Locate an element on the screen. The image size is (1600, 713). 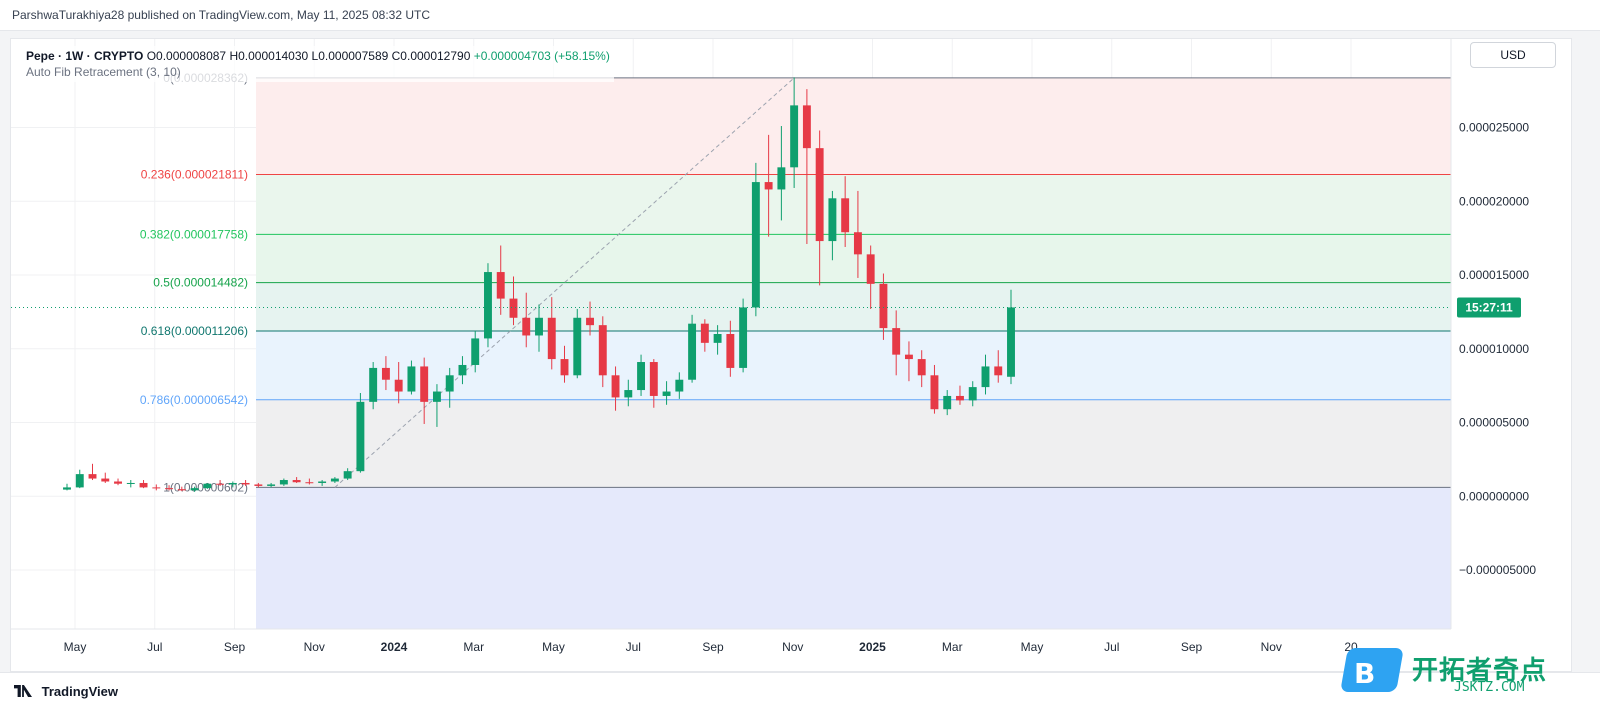
last-price-tag-label: 15:27:11 is located at coordinates (1489, 307).